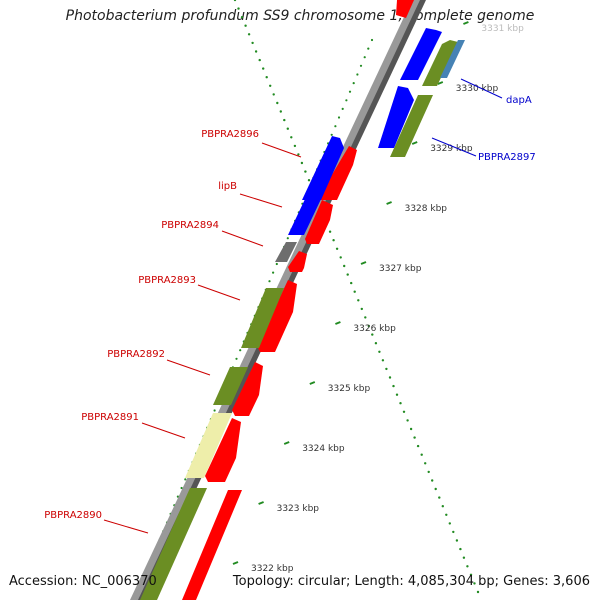 This screenshot has height=600, width=600. I want to click on gene-label: PBPRA2897, so click(507, 157).